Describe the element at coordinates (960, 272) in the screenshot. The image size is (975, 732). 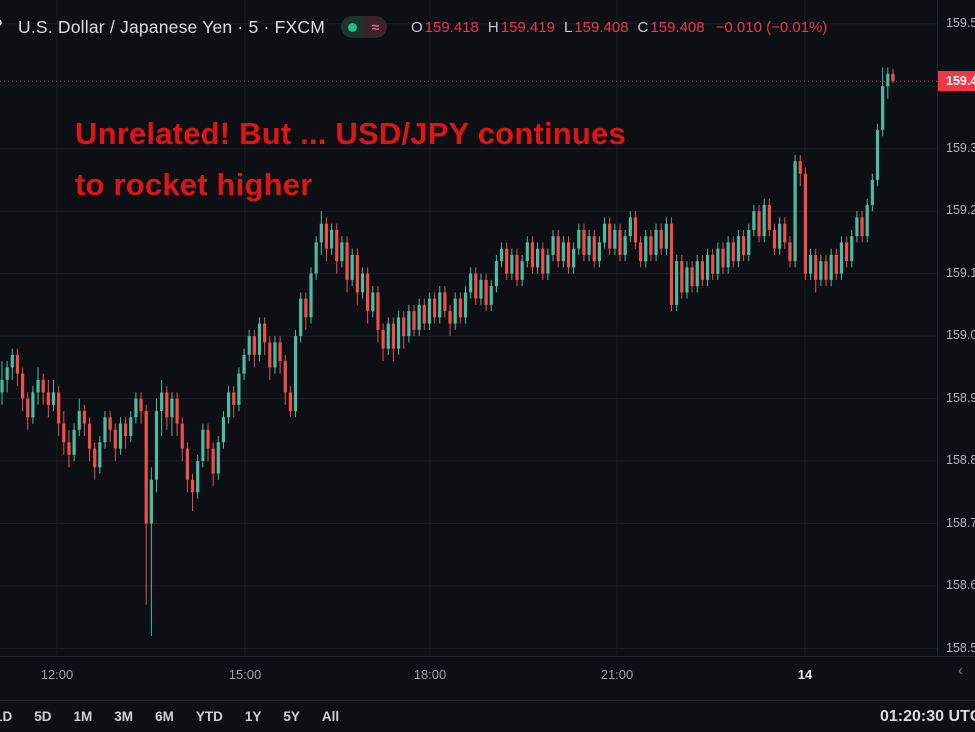
I see `price-axis-label: 159.100` at that location.